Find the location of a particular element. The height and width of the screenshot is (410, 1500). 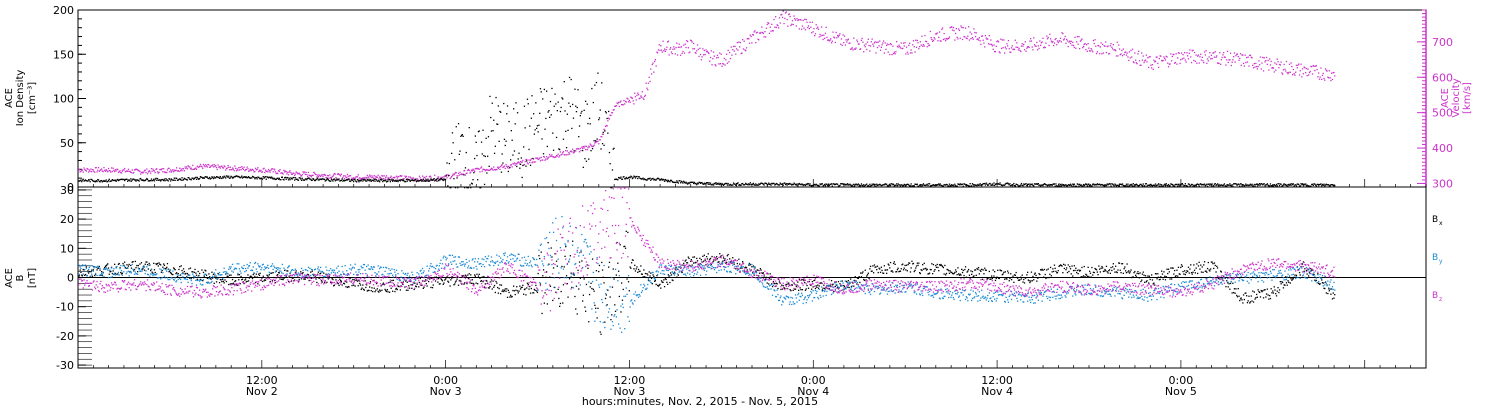

b-tick-label: 10 is located at coordinates (67, 248).